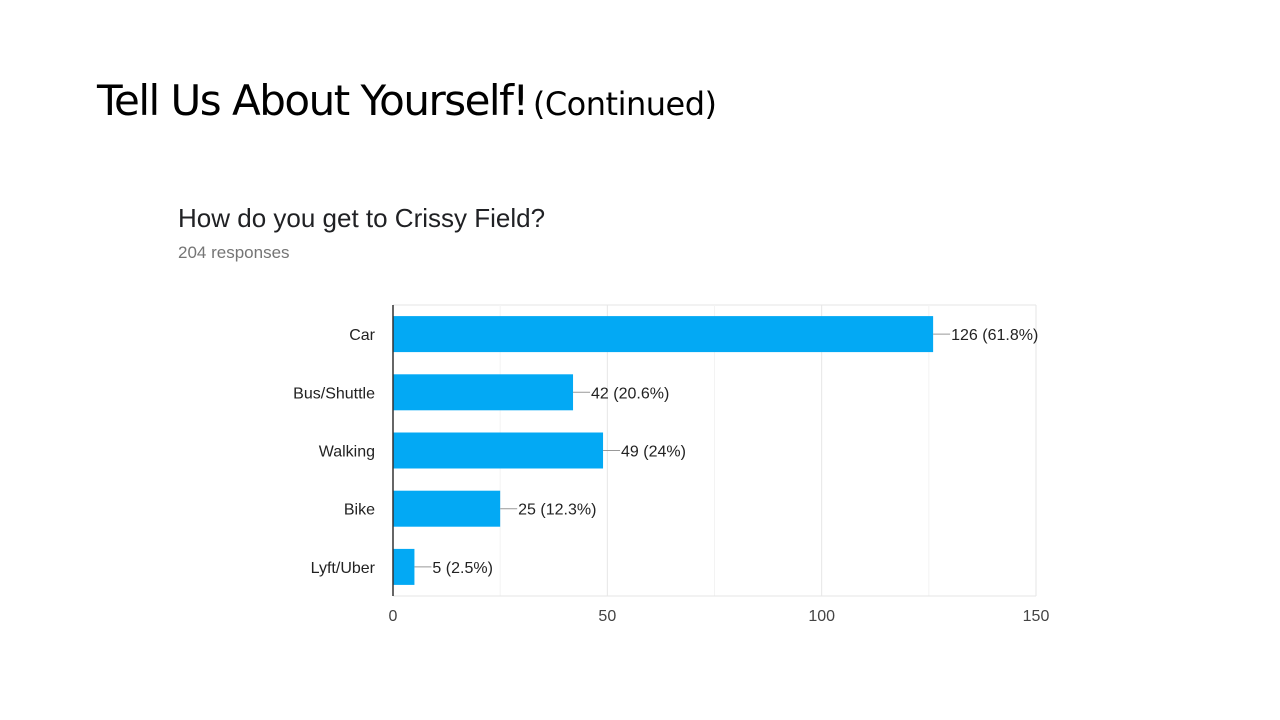 The image size is (1280, 720). Describe the element at coordinates (362, 218) in the screenshot. I see `question-title: How do you get to Crissy Field?` at that location.